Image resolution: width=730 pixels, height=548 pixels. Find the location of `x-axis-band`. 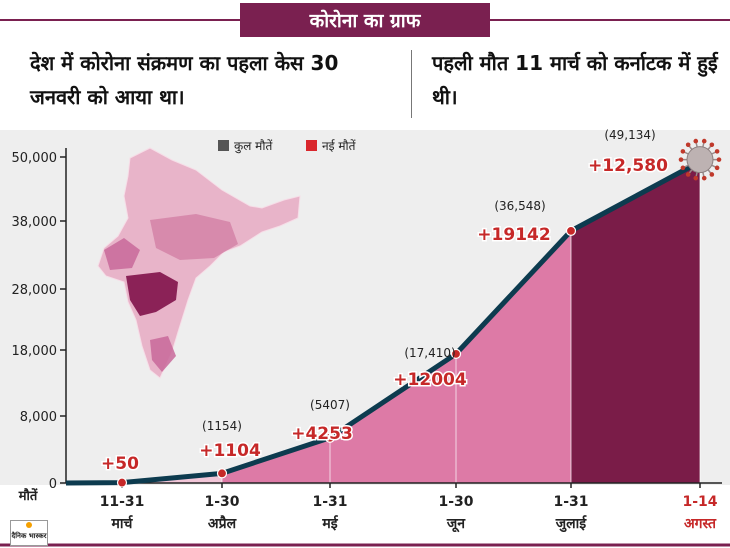

x-axis-band is located at coordinates (365, 516).